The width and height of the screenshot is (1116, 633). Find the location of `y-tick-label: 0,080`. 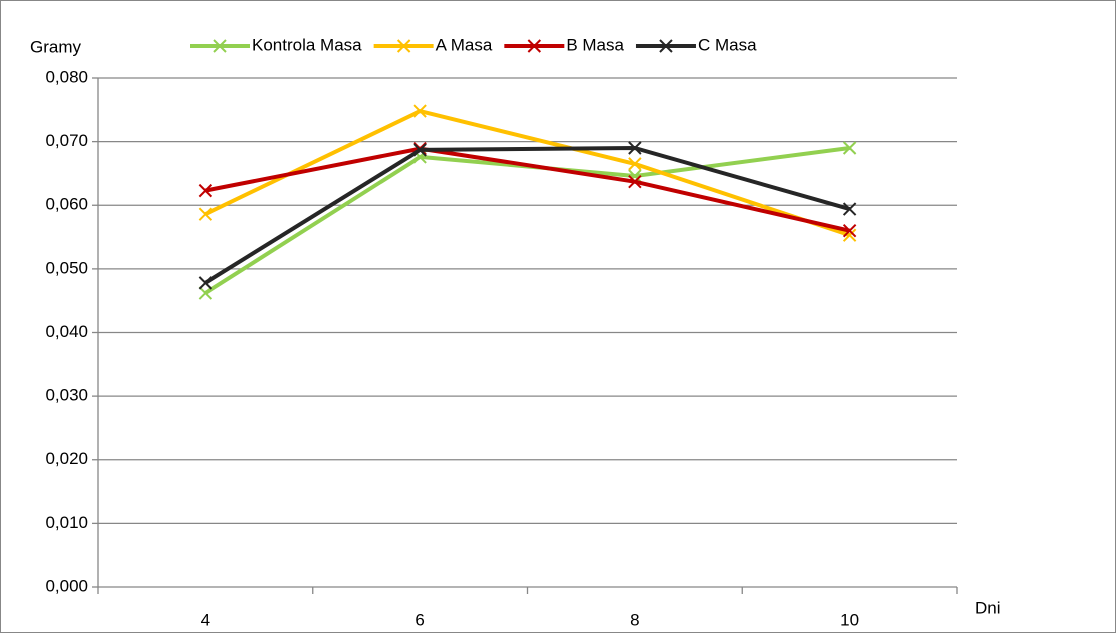

y-tick-label: 0,080 is located at coordinates (66, 76).